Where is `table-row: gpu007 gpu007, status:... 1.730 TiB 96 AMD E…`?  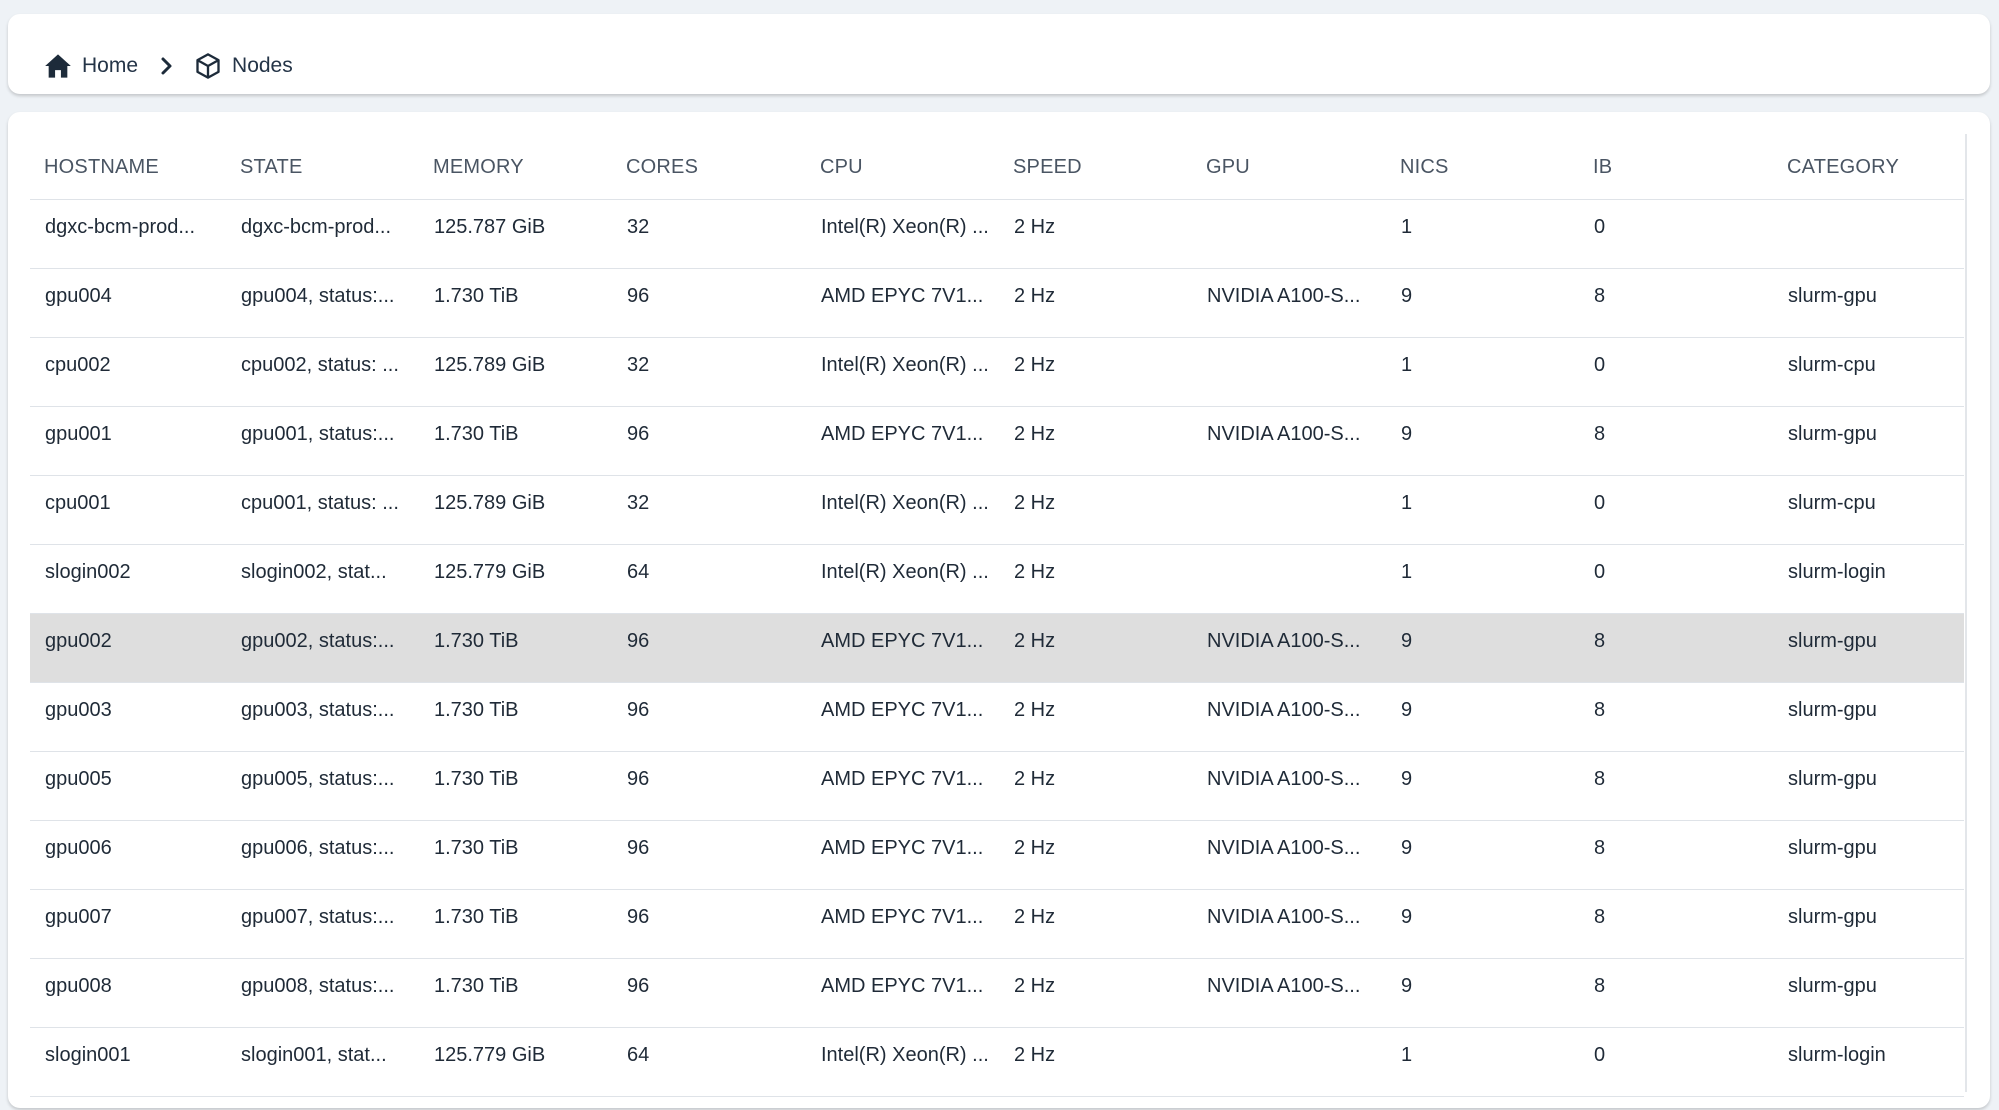
table-row: gpu007 gpu007, status:... 1.730 TiB 96 AMD E… is located at coordinates (997, 924).